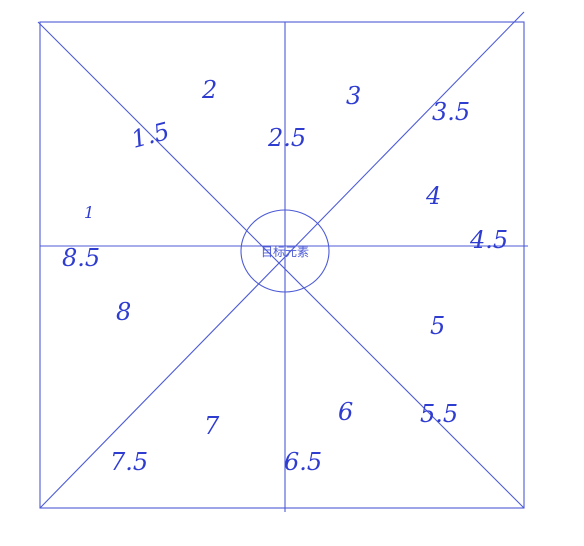 This screenshot has height=546, width=584. What do you see at coordinates (353, 96) in the screenshot?
I see `annotation-3: 3` at bounding box center [353, 96].